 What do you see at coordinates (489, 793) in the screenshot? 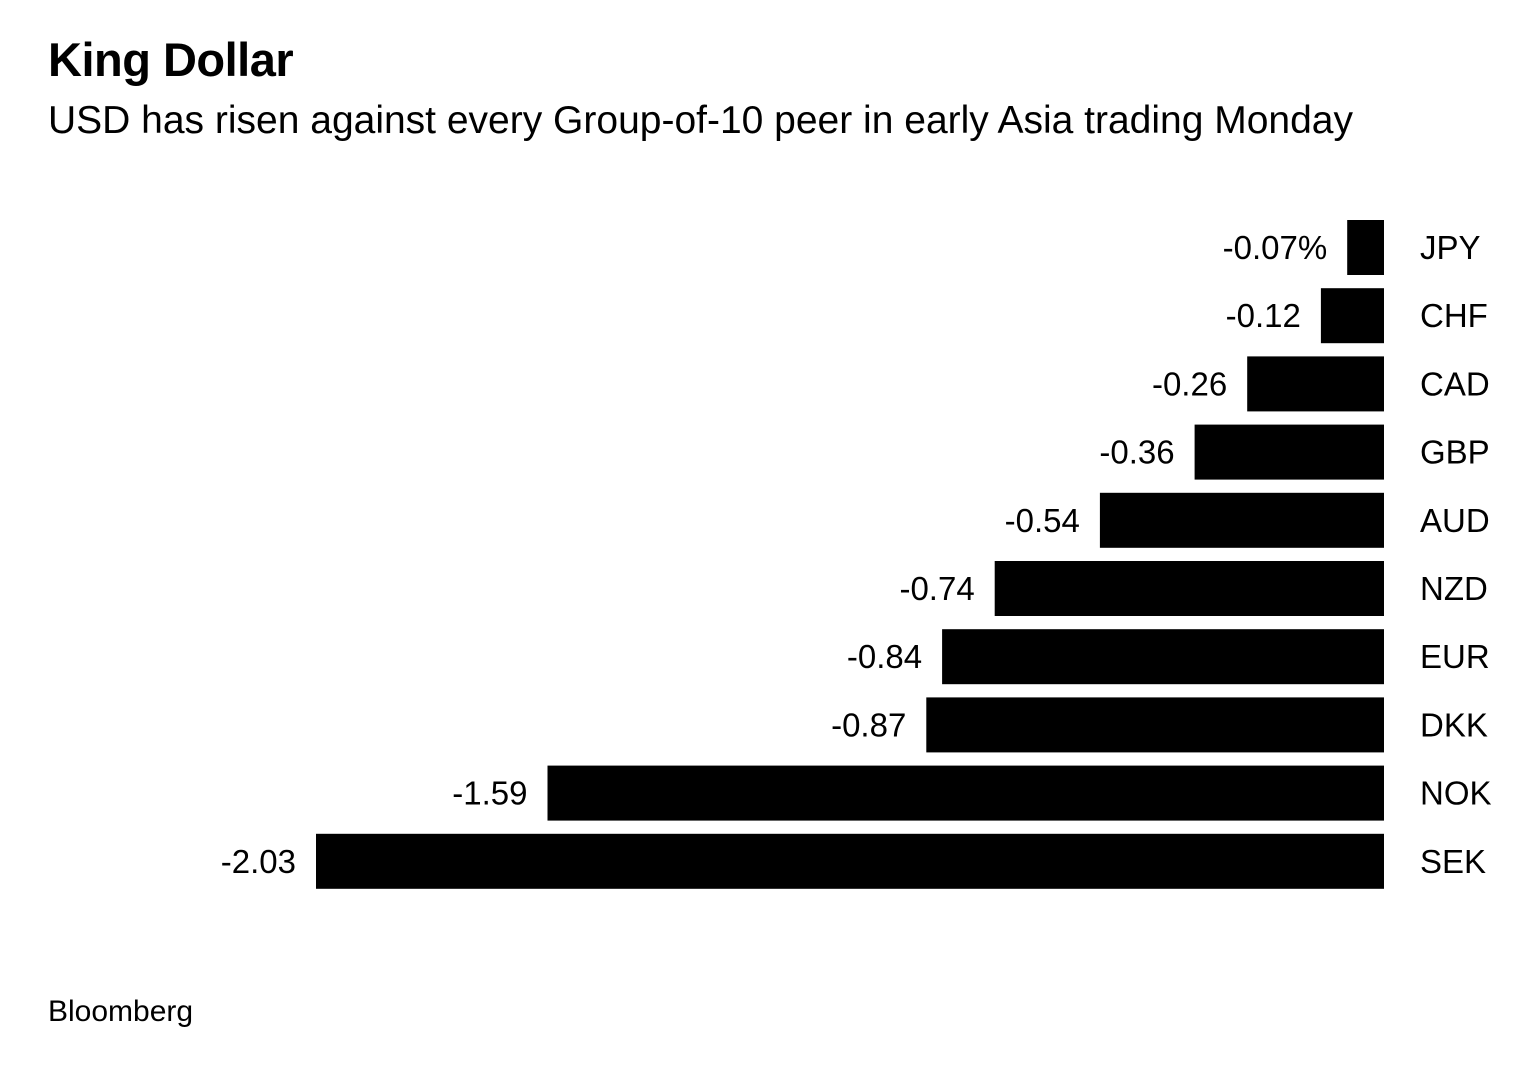
I see `value-label-nok: -1.59` at bounding box center [489, 793].